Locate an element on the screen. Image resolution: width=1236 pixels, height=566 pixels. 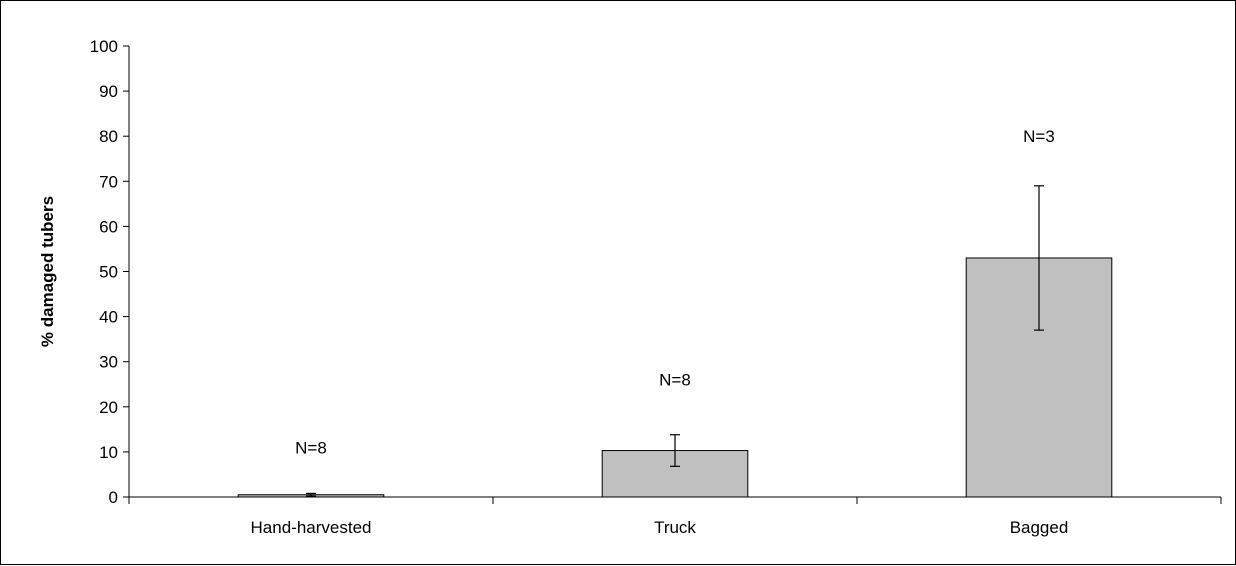
y-tick-label: 20 is located at coordinates (108, 407).